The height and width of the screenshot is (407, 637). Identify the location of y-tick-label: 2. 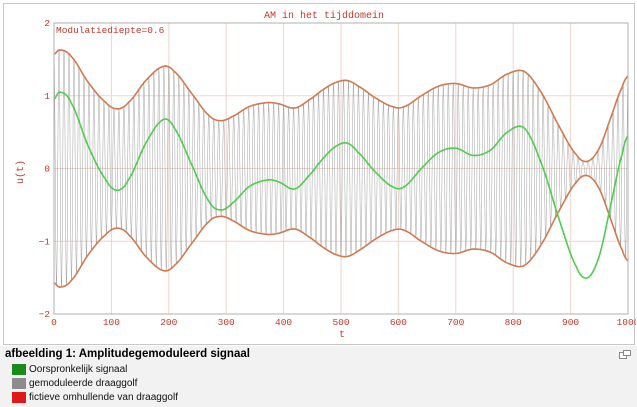
(47, 23).